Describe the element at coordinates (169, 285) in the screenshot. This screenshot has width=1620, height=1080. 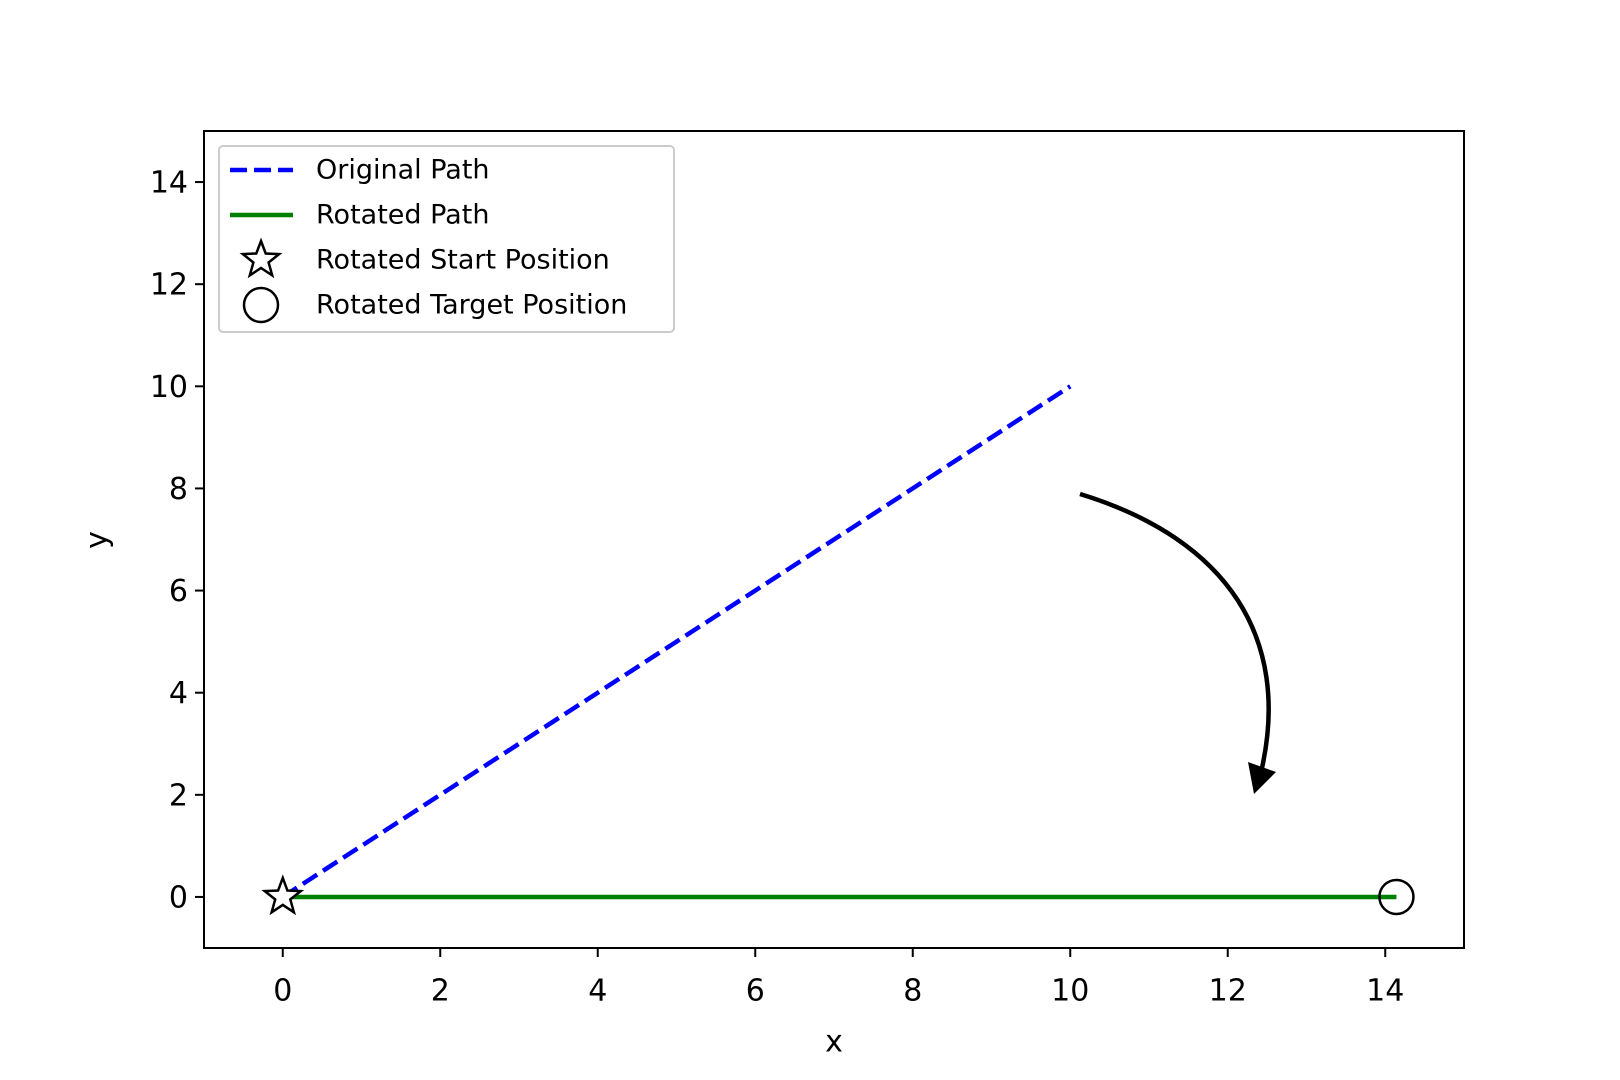
I see `y-tick-label: 12` at that location.